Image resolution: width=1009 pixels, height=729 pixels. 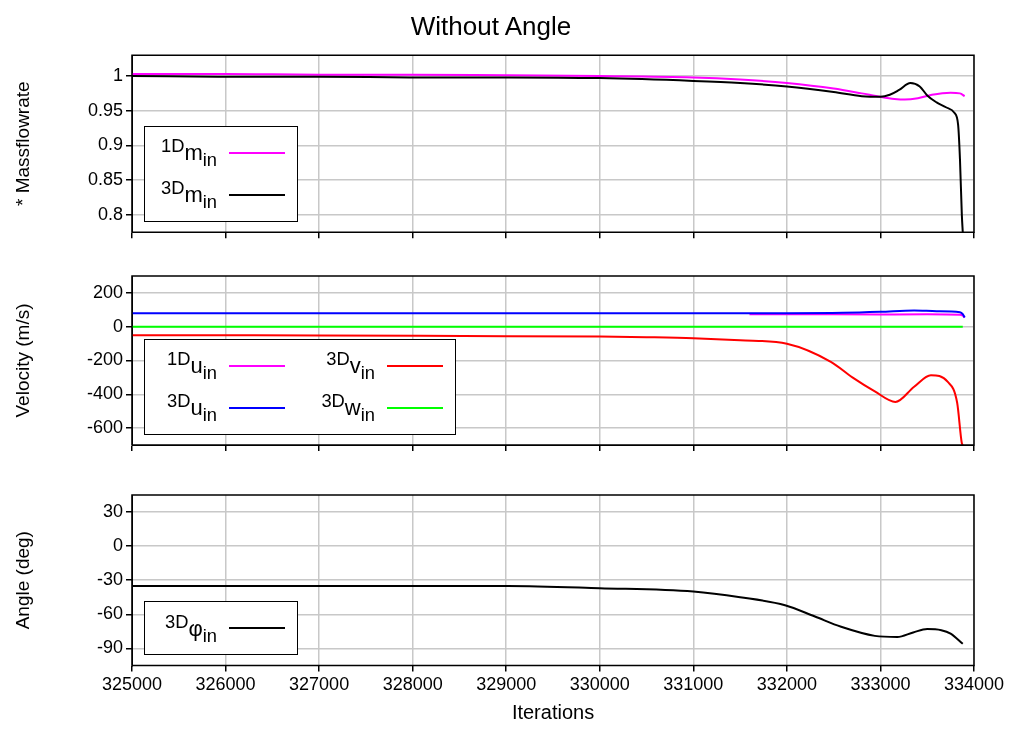 I want to click on x-tick-label: 333000, so click(x=880, y=684).